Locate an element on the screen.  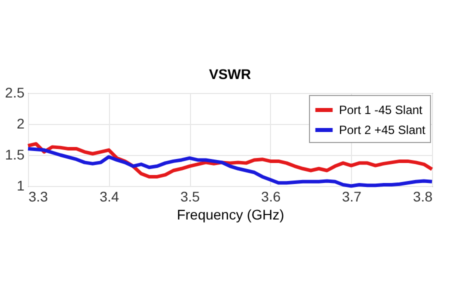
x-tick-label: 3.7 is located at coordinates (352, 196).